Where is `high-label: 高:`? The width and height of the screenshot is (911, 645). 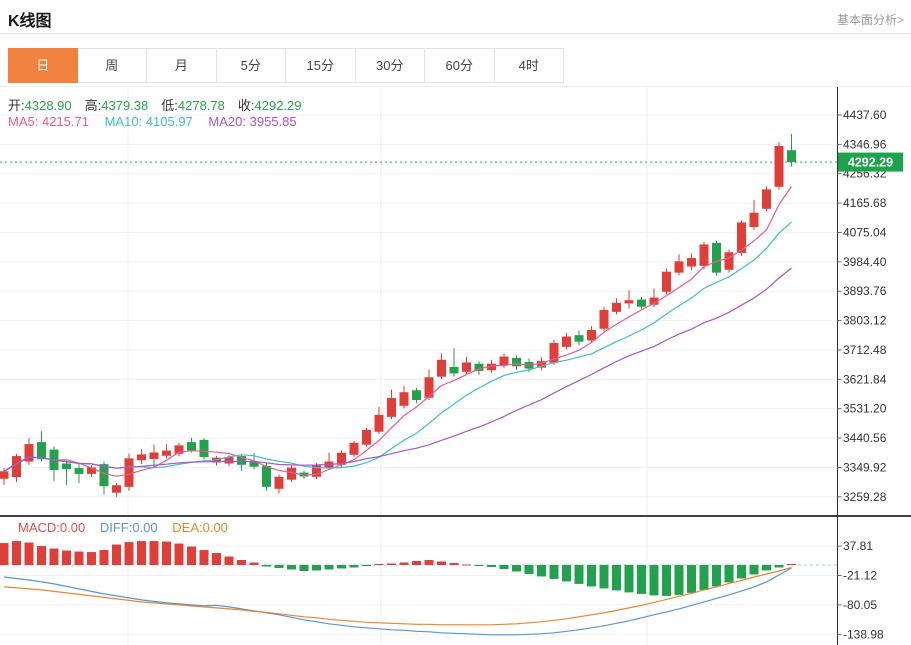
high-label: 高: is located at coordinates (93, 105).